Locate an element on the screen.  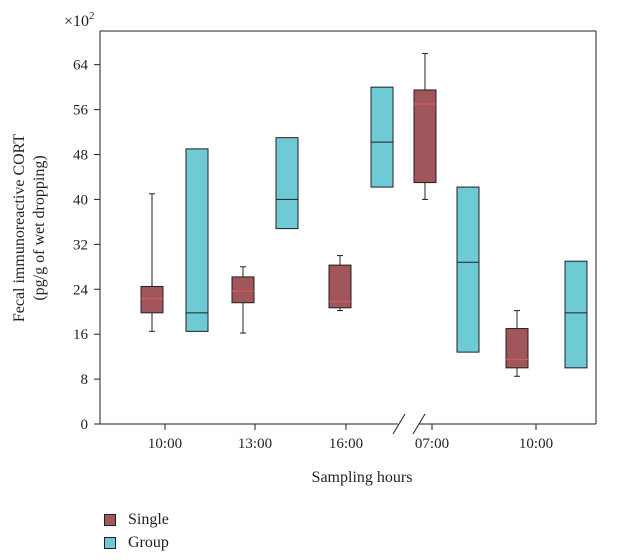
x-tick-label: 13:00 is located at coordinates (255, 444).